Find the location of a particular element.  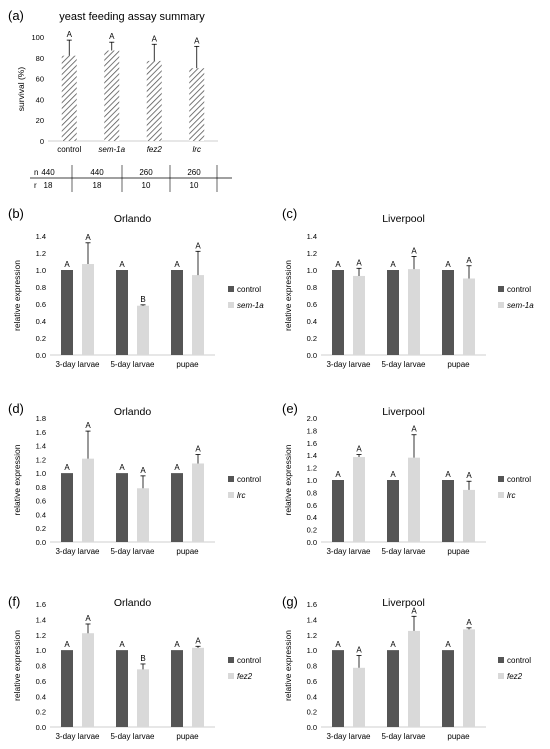

y-tick-label: 40 is located at coordinates (40, 99).